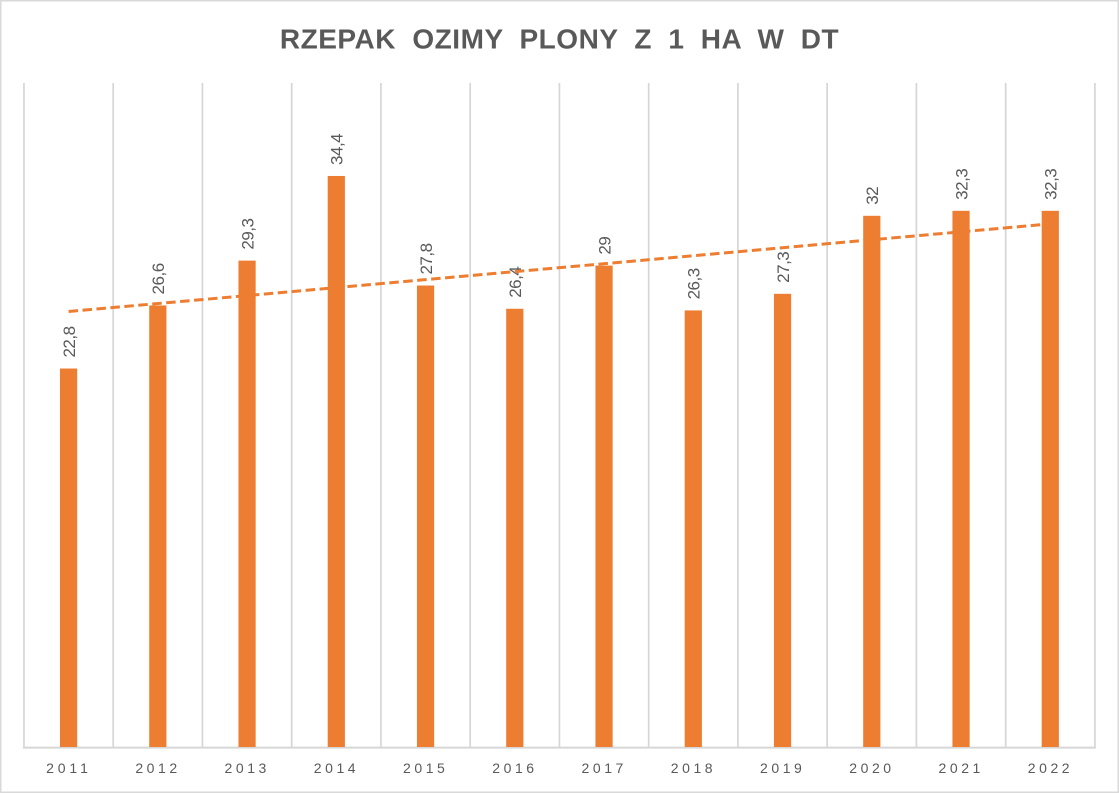  Describe the element at coordinates (1050, 768) in the screenshot. I see `svg-text: 2022` at that location.